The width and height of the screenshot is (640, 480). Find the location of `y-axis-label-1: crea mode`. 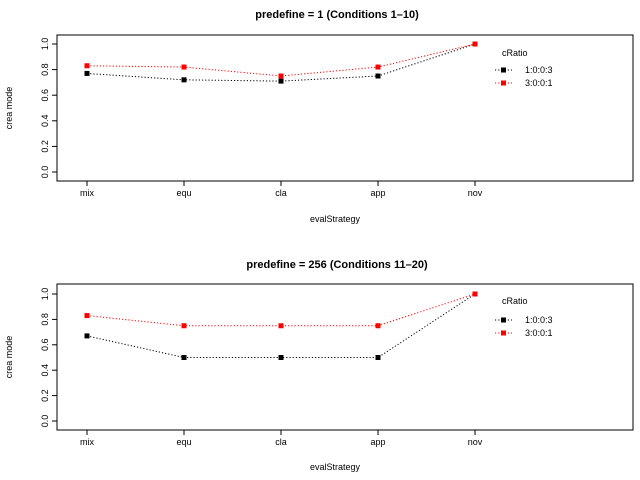

y-axis-label-1: crea mode is located at coordinates (9, 108).